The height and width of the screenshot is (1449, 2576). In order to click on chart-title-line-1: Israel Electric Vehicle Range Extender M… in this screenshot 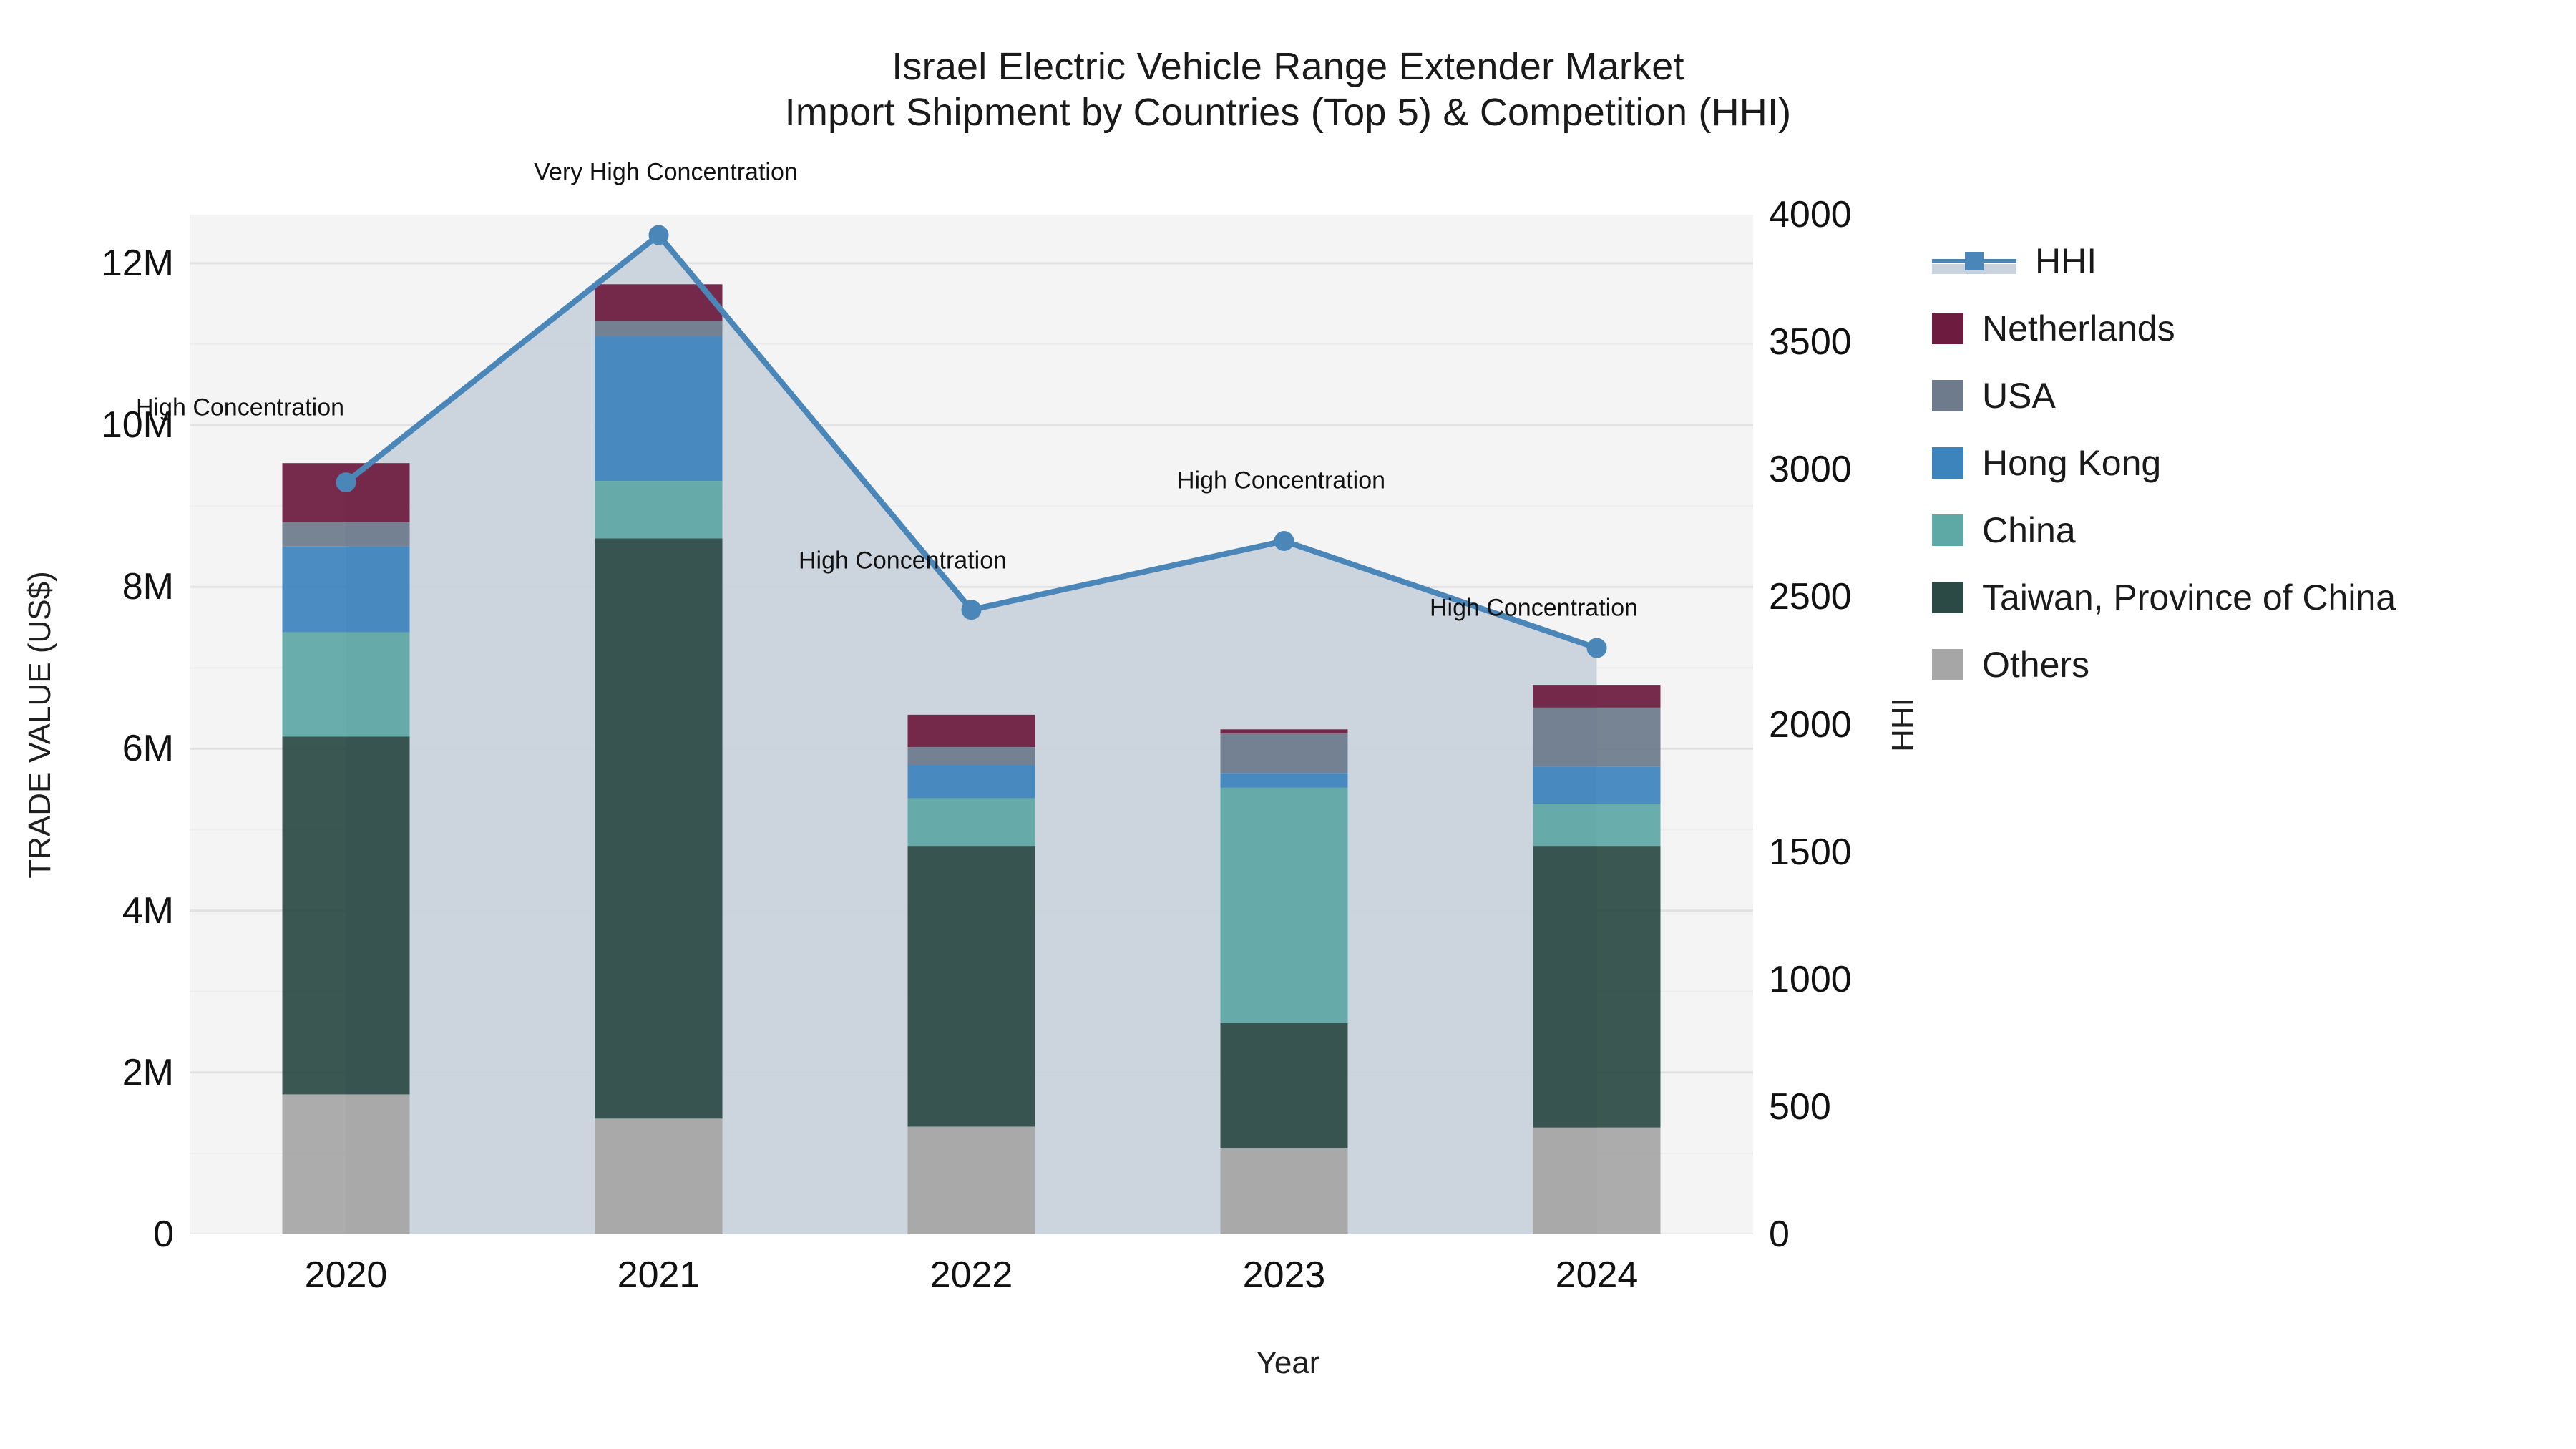, I will do `click(1288, 66)`.